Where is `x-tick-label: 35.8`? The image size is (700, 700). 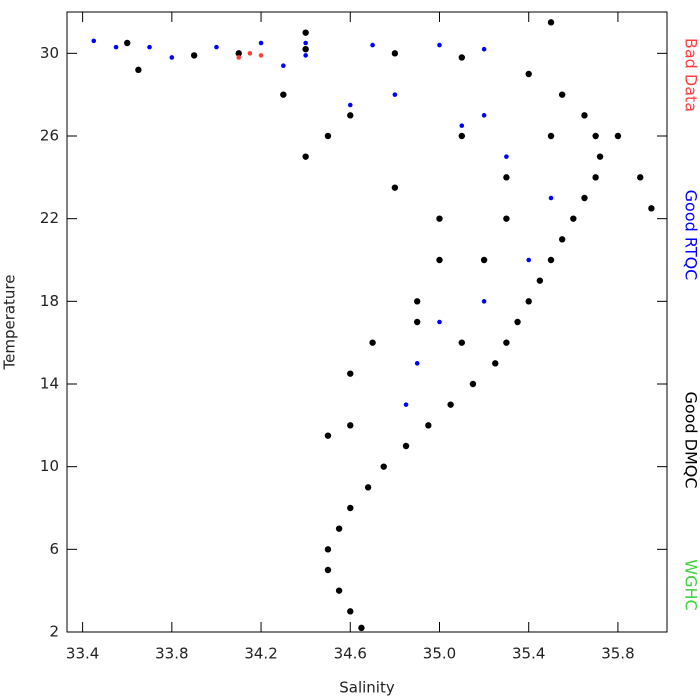
x-tick-label: 35.8 is located at coordinates (617, 654).